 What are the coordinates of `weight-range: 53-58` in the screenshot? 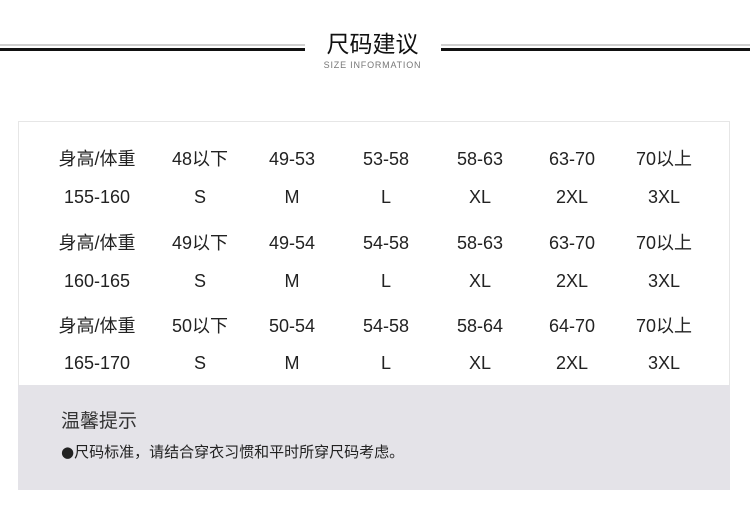 It's located at (386, 159).